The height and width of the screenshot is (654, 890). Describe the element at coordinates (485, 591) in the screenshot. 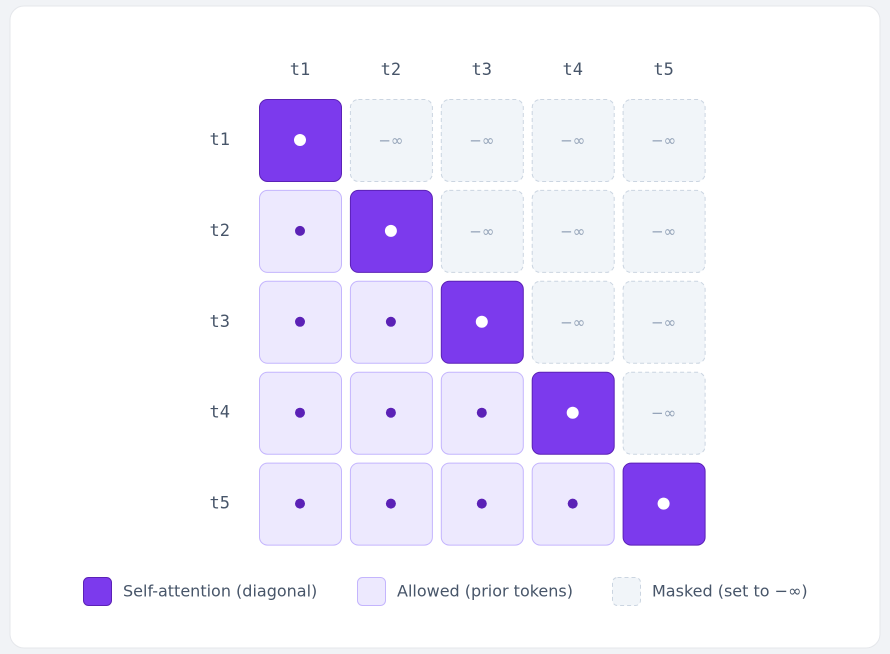

I see `legend-label: Allowed (prior tokens)` at that location.